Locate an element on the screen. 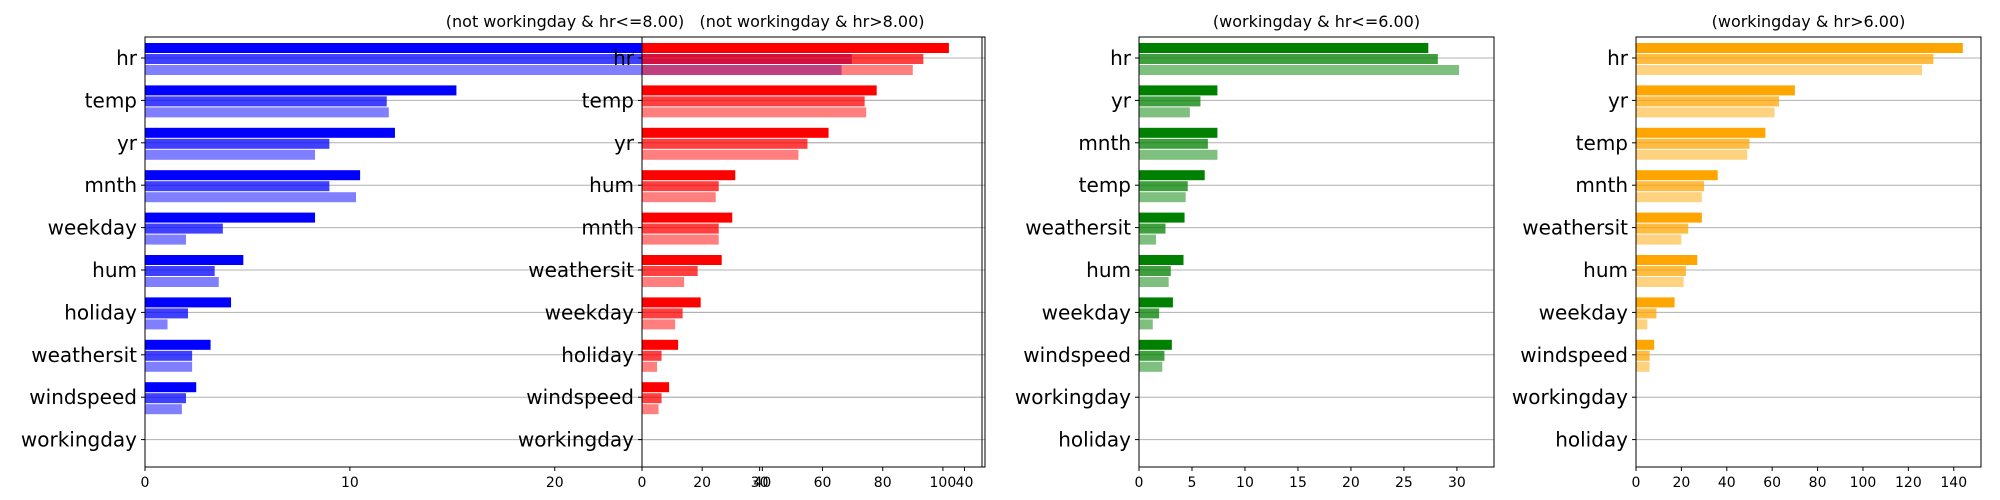 The width and height of the screenshot is (2000, 500). y-tick-label: yr is located at coordinates (1121, 100).